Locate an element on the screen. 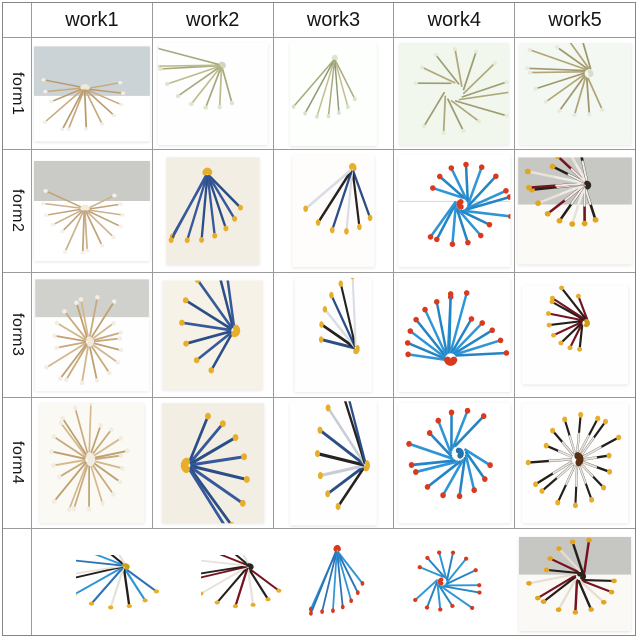 The width and height of the screenshot is (640, 640). photo-form1-work2 is located at coordinates (212, 93).